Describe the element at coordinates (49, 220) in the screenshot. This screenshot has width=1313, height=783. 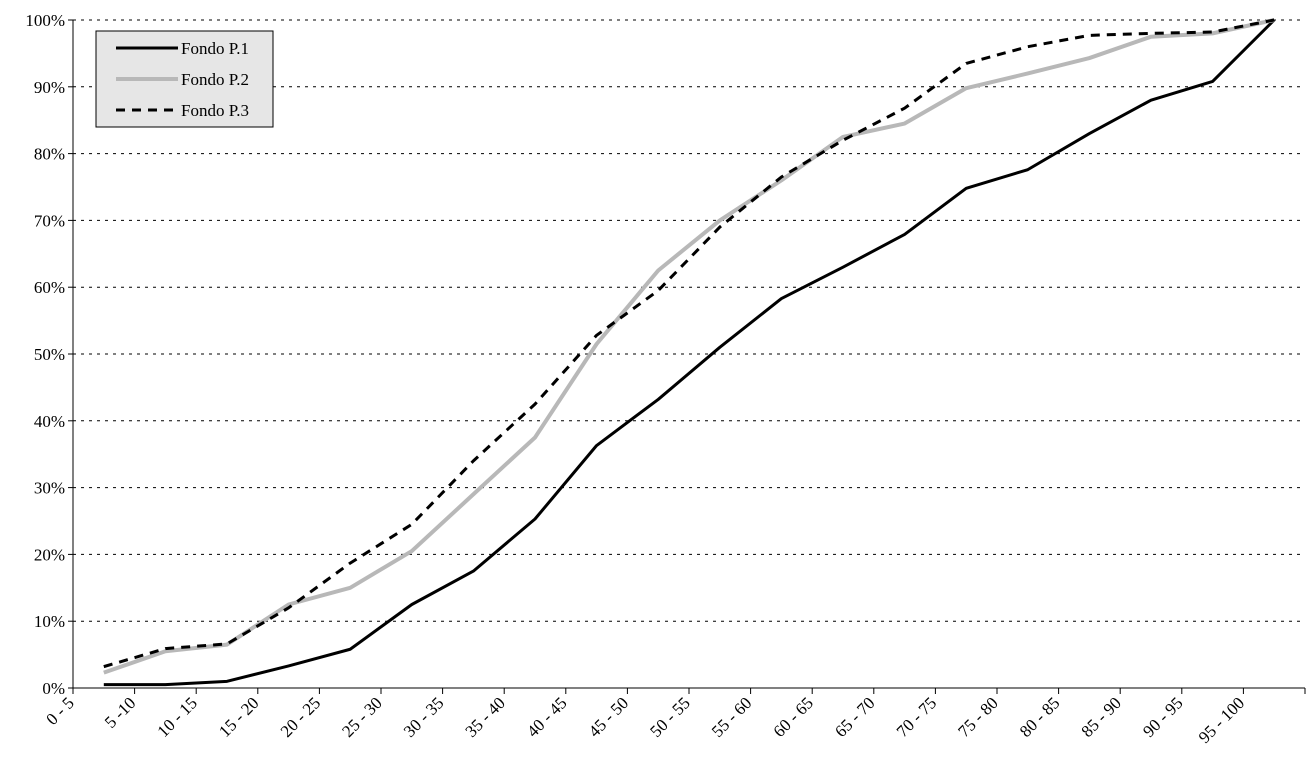
I see `y-tick-label: 70%` at that location.